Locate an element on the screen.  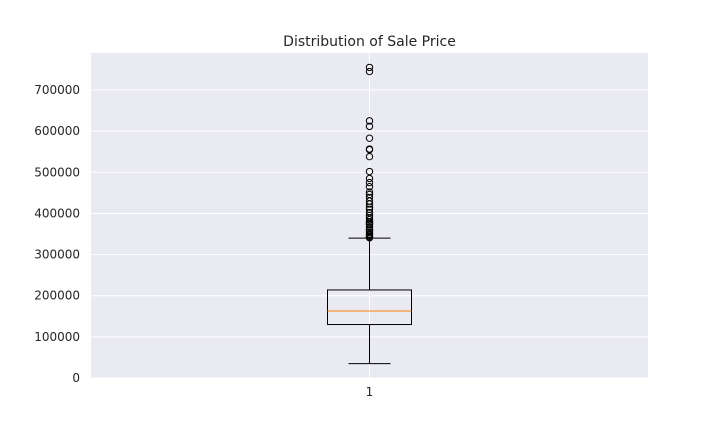
x-axis-ticks: 1 is located at coordinates (370, 392).